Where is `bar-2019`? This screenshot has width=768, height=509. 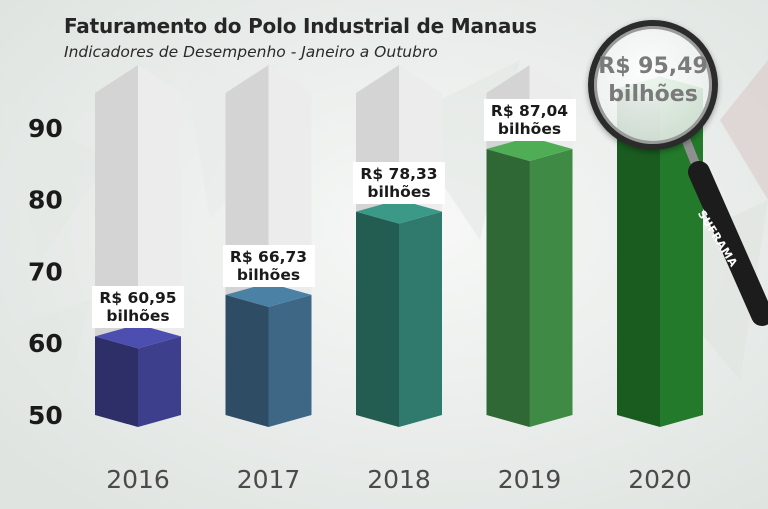
bar-2019 is located at coordinates (529, 246).